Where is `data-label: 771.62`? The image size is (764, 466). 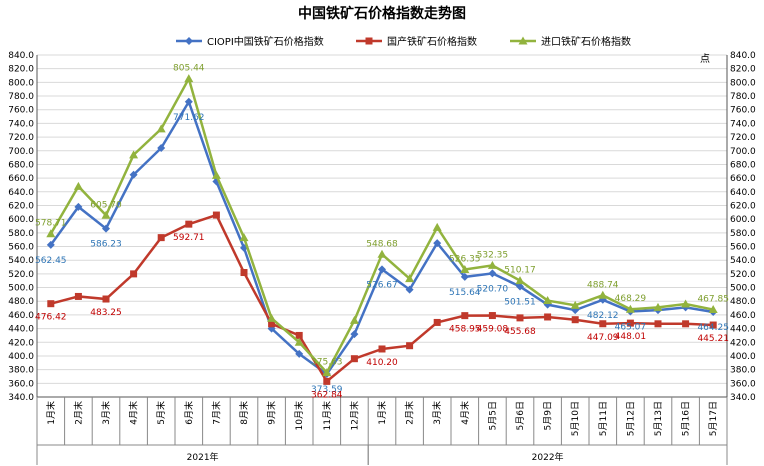
data-label: 771.62 is located at coordinates (189, 118).